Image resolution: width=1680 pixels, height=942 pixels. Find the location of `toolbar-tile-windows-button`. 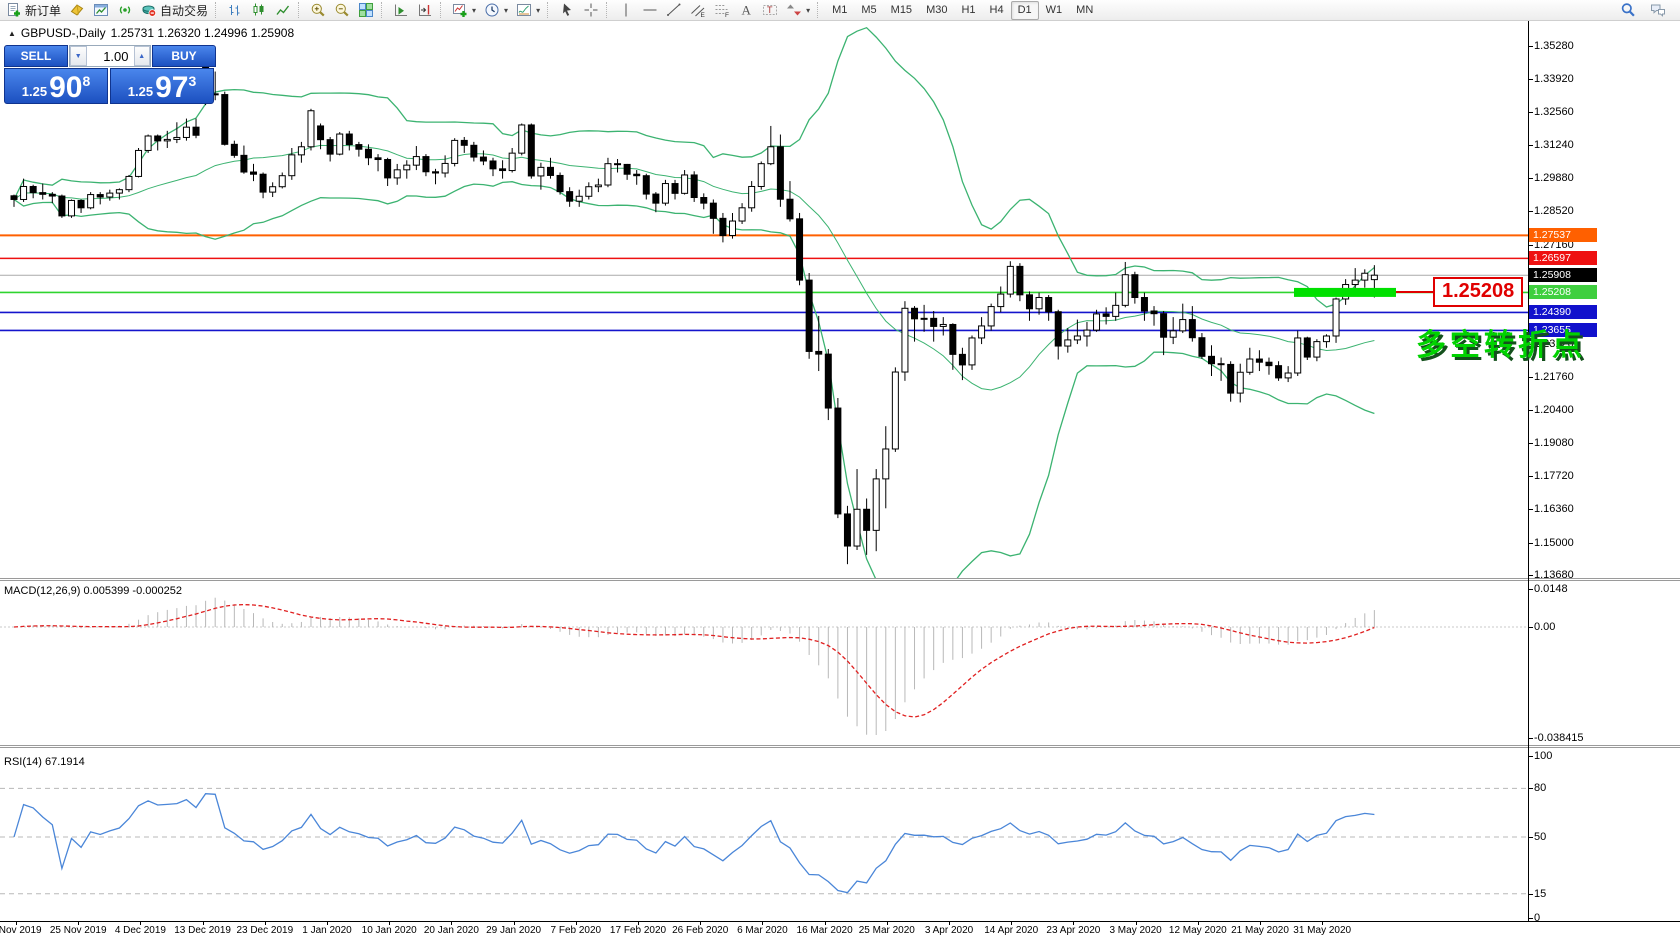

toolbar-tile-windows-button is located at coordinates (366, 10).